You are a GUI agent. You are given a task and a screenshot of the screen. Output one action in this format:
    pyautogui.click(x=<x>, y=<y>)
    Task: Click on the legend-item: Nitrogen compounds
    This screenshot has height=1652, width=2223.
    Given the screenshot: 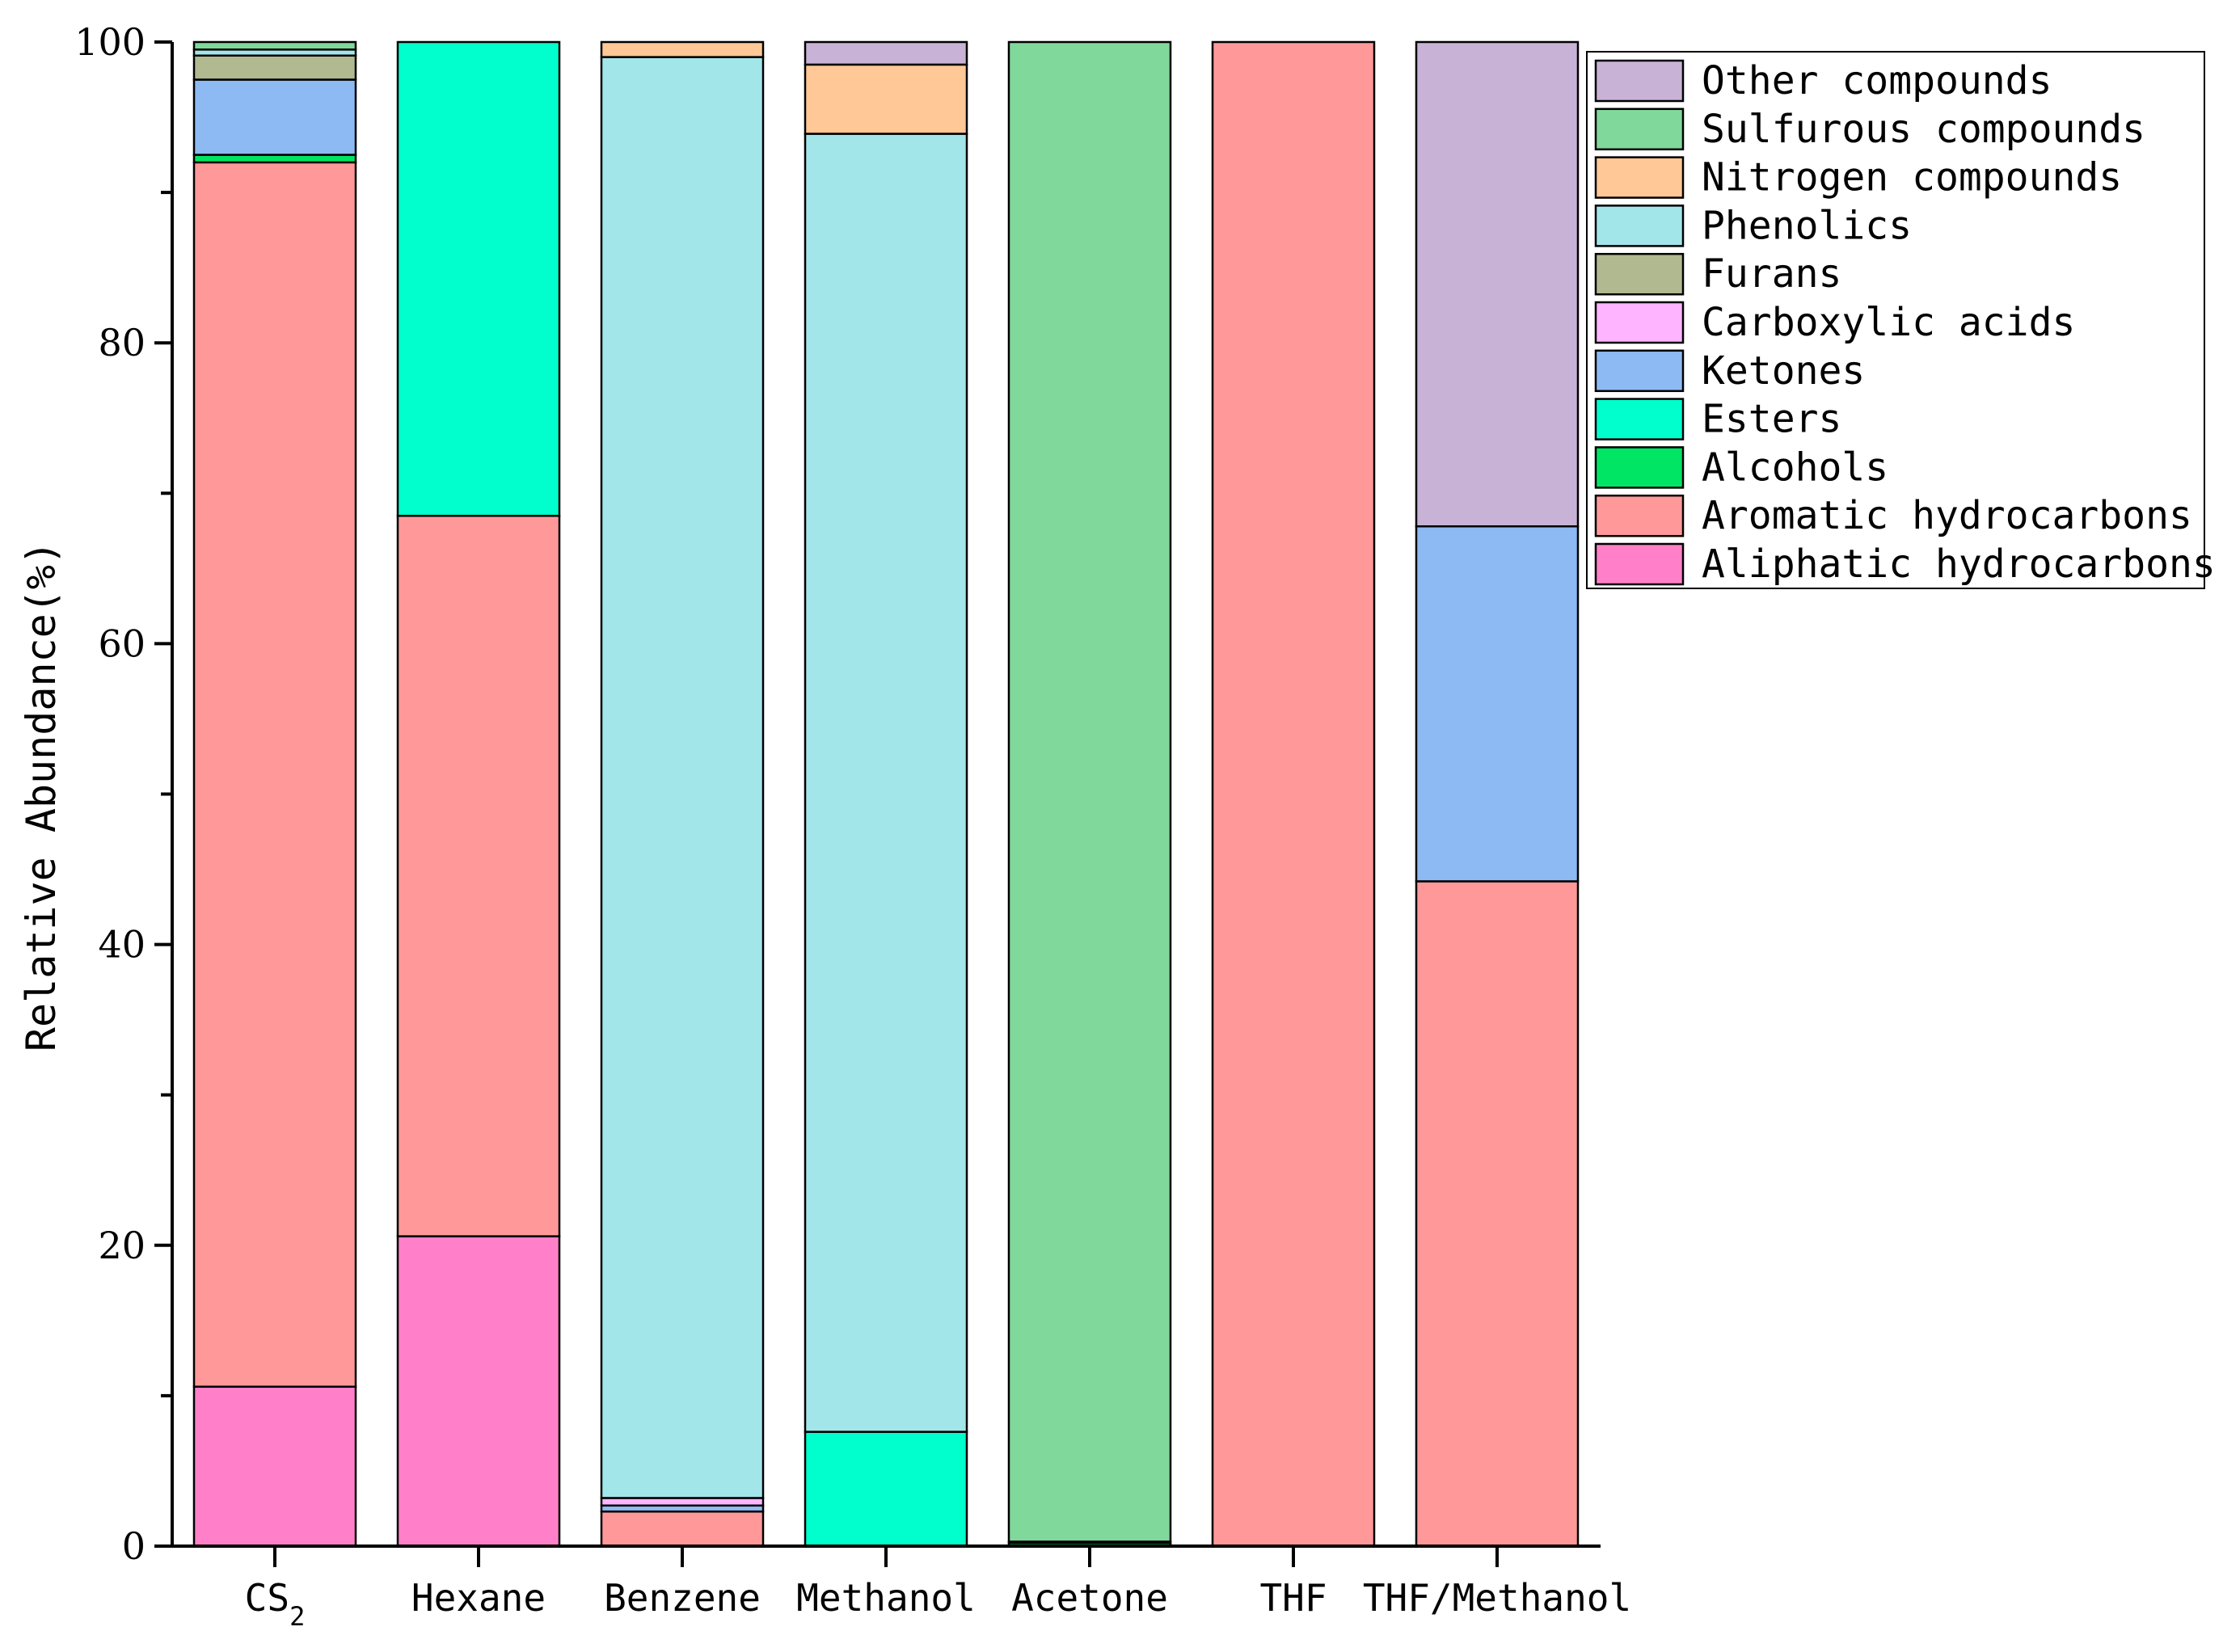 What is the action you would take?
    pyautogui.click(x=1858, y=177)
    